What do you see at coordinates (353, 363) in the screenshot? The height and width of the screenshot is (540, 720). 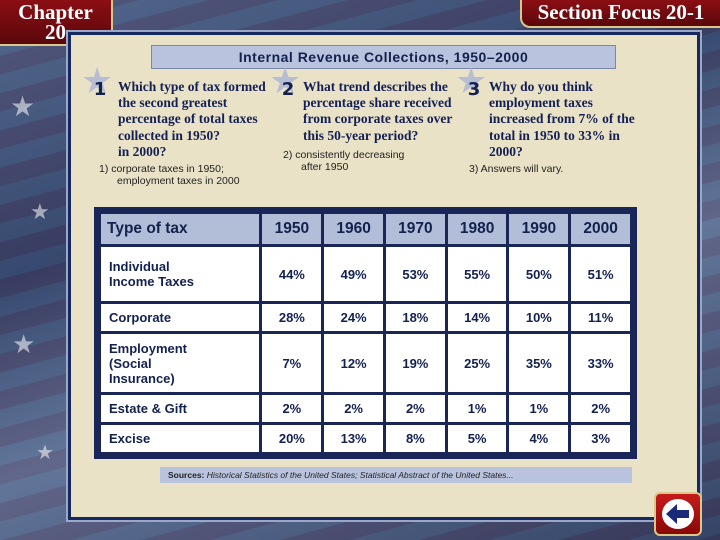 I see `table-cell: 12%` at bounding box center [353, 363].